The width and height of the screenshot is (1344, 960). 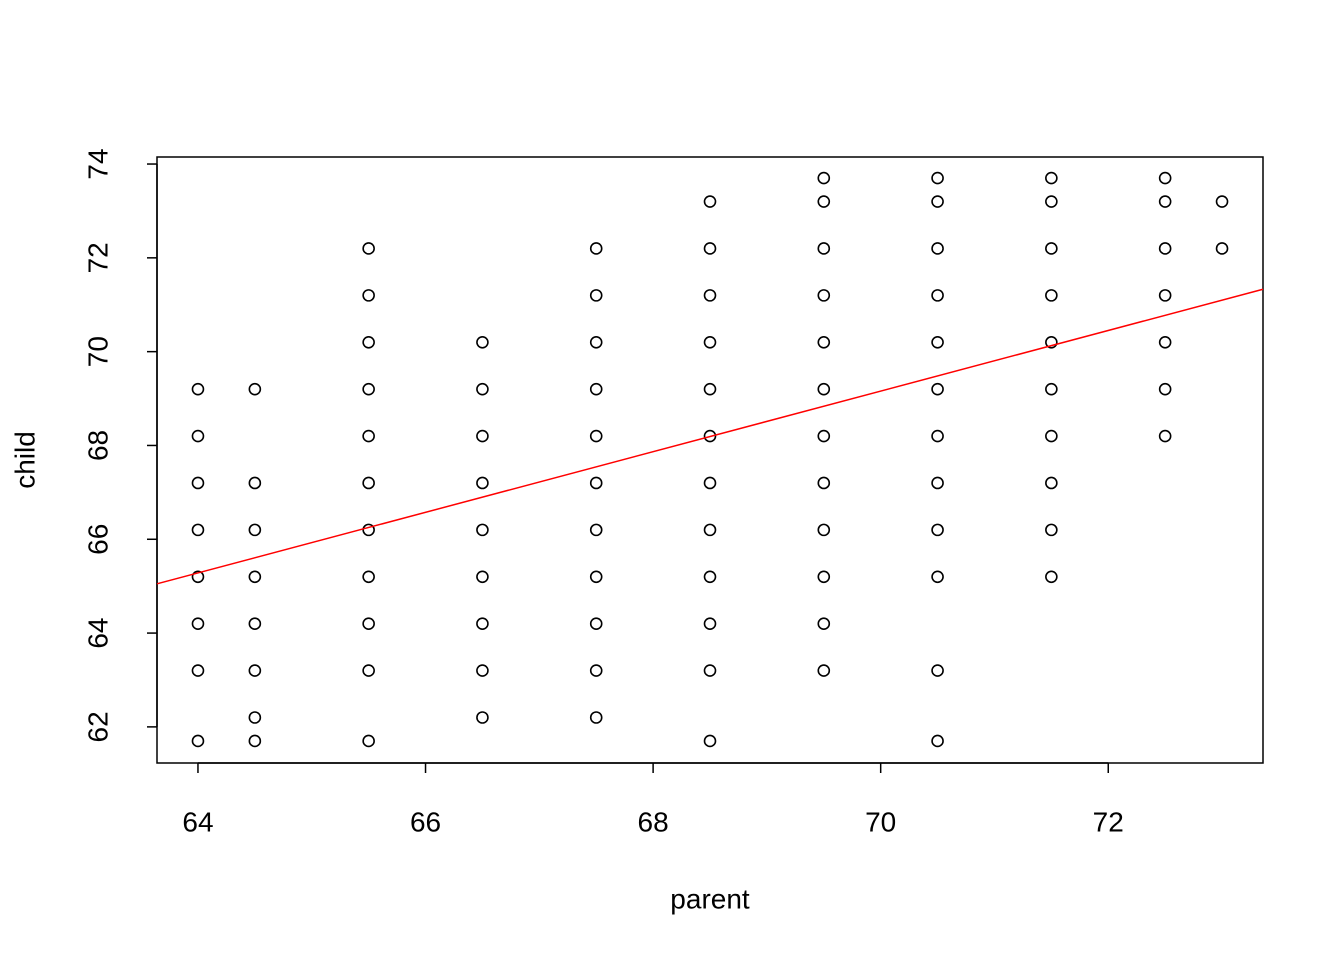 What do you see at coordinates (1108, 821) in the screenshot?
I see `x-tick-label: 72` at bounding box center [1108, 821].